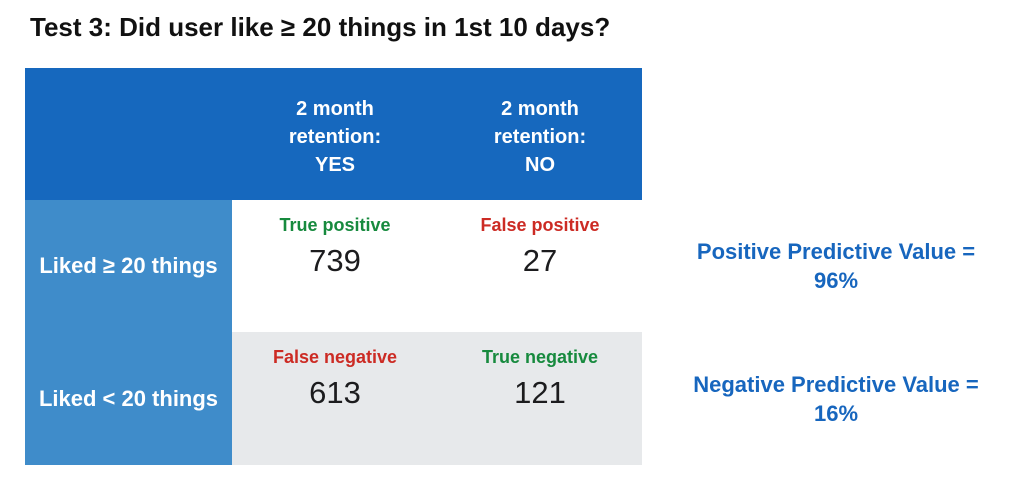 This screenshot has height=501, width=1024. What do you see at coordinates (836, 280) in the screenshot?
I see `ppv-value: 96%` at bounding box center [836, 280].